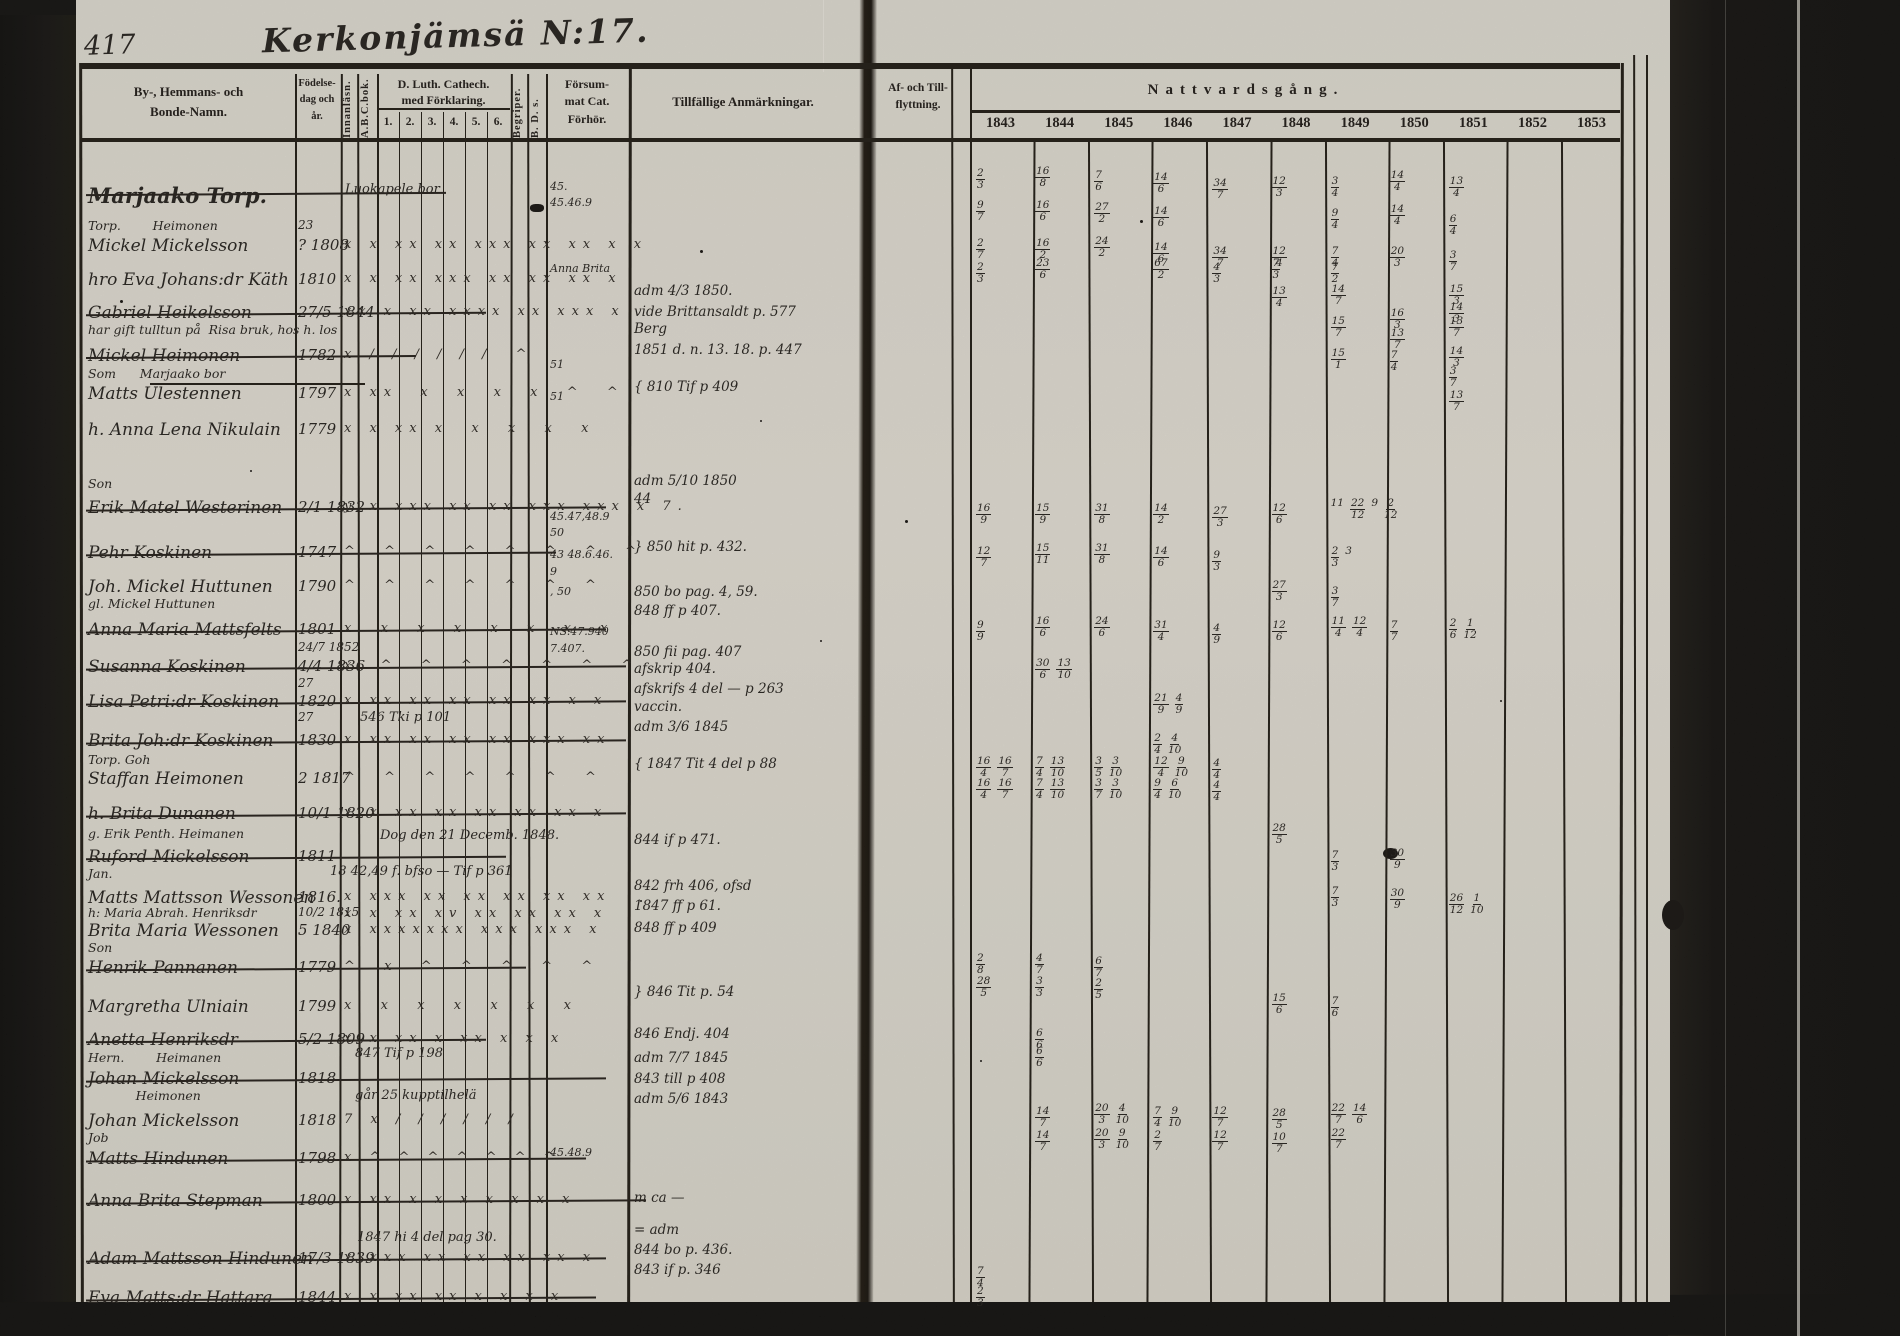 The width and height of the screenshot is (1900, 1336). Describe the element at coordinates (1043, 514) in the screenshot. I see `communion-date-fraction: 15 9` at that location.